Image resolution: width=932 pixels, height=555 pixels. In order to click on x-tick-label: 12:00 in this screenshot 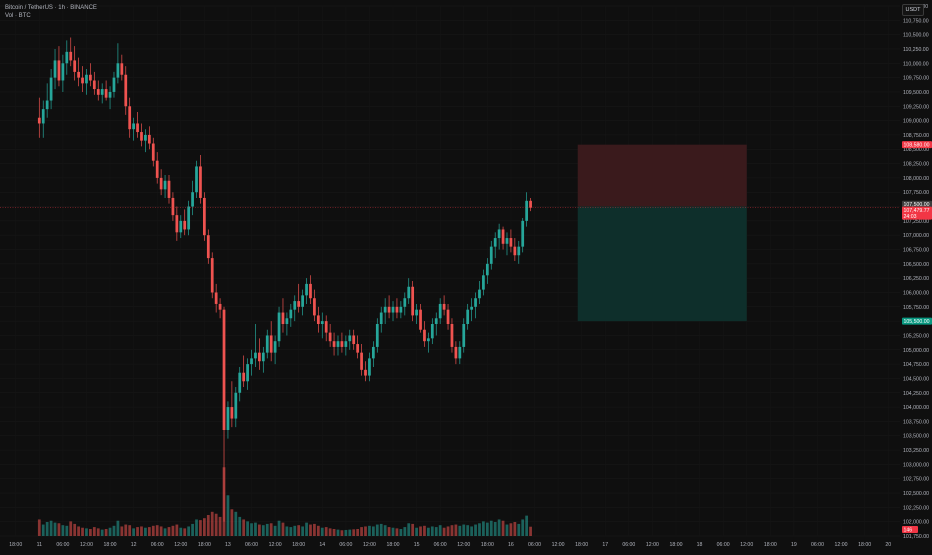, I will do `click(180, 545)`.